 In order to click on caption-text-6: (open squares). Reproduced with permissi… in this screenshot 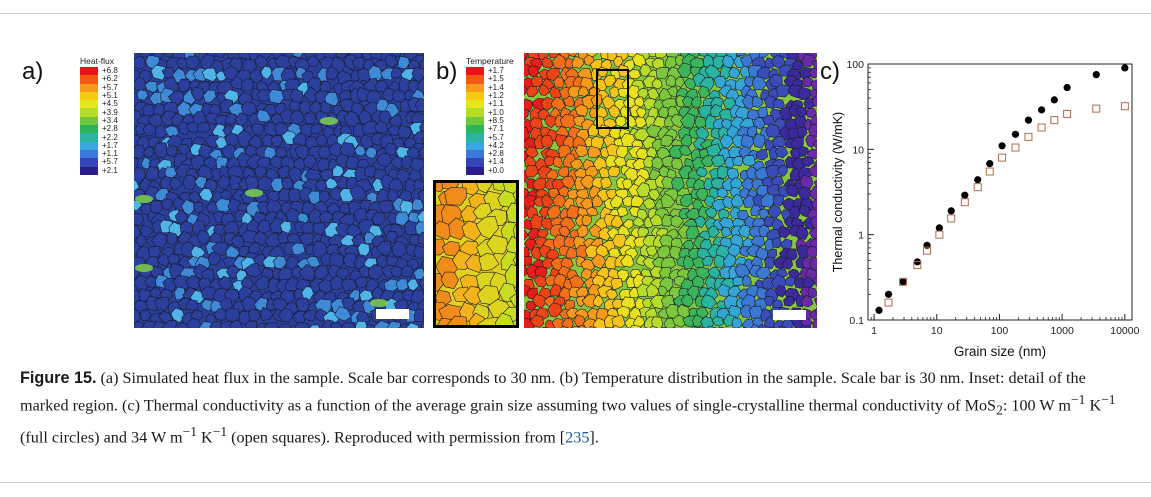, I will do `click(396, 437)`.